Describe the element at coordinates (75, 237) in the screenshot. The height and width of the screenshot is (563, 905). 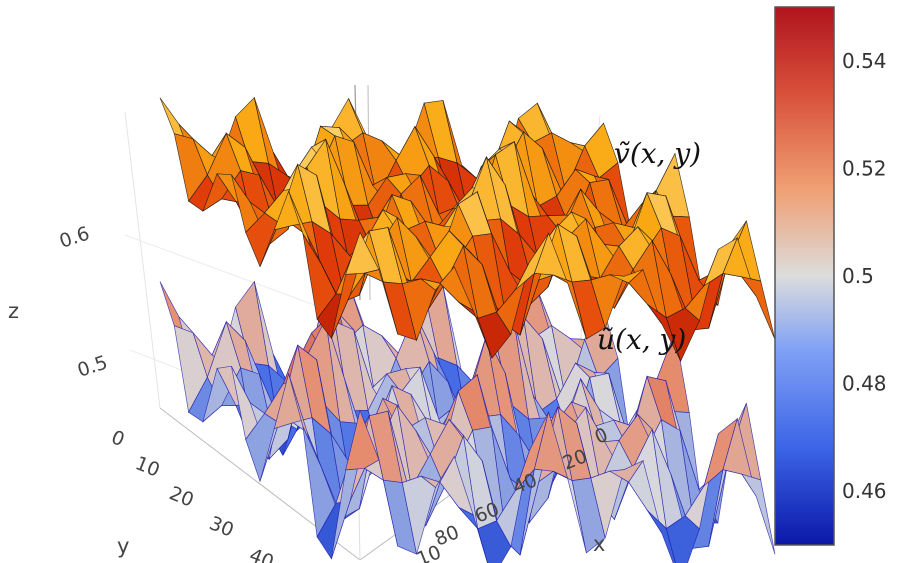
I see `z-tick-label: 0.6` at that location.